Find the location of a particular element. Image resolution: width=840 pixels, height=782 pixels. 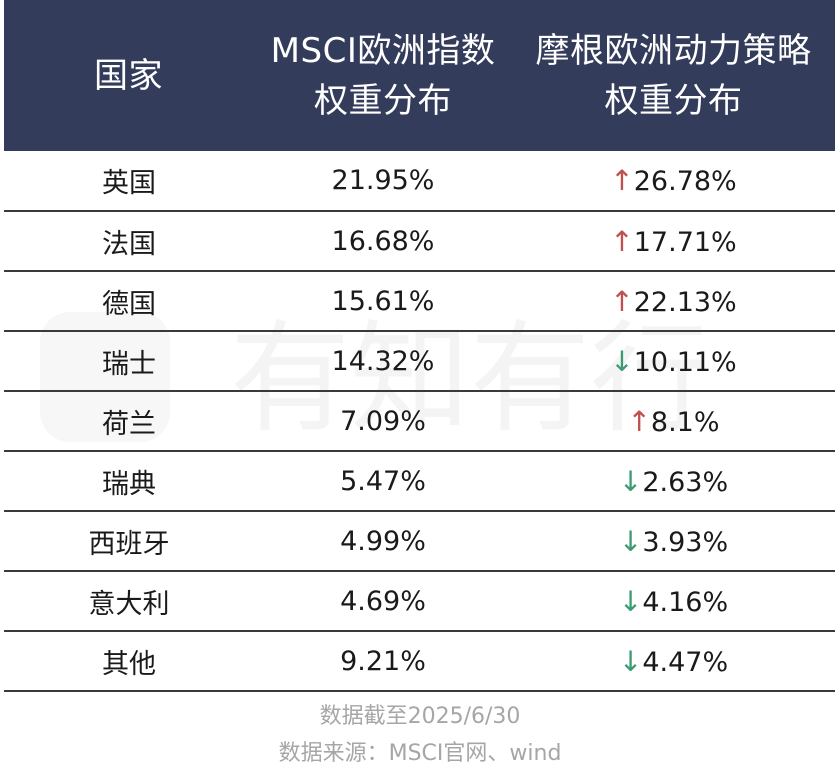

notes: 数据截至2025/6/30 数据来源：MSCI官网、wind is located at coordinates (420, 735).